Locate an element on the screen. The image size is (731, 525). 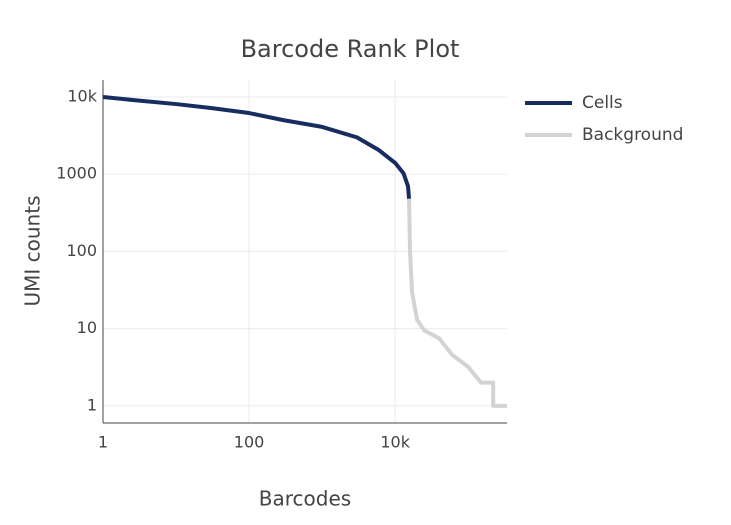
legend-label: Background is located at coordinates (632, 135).